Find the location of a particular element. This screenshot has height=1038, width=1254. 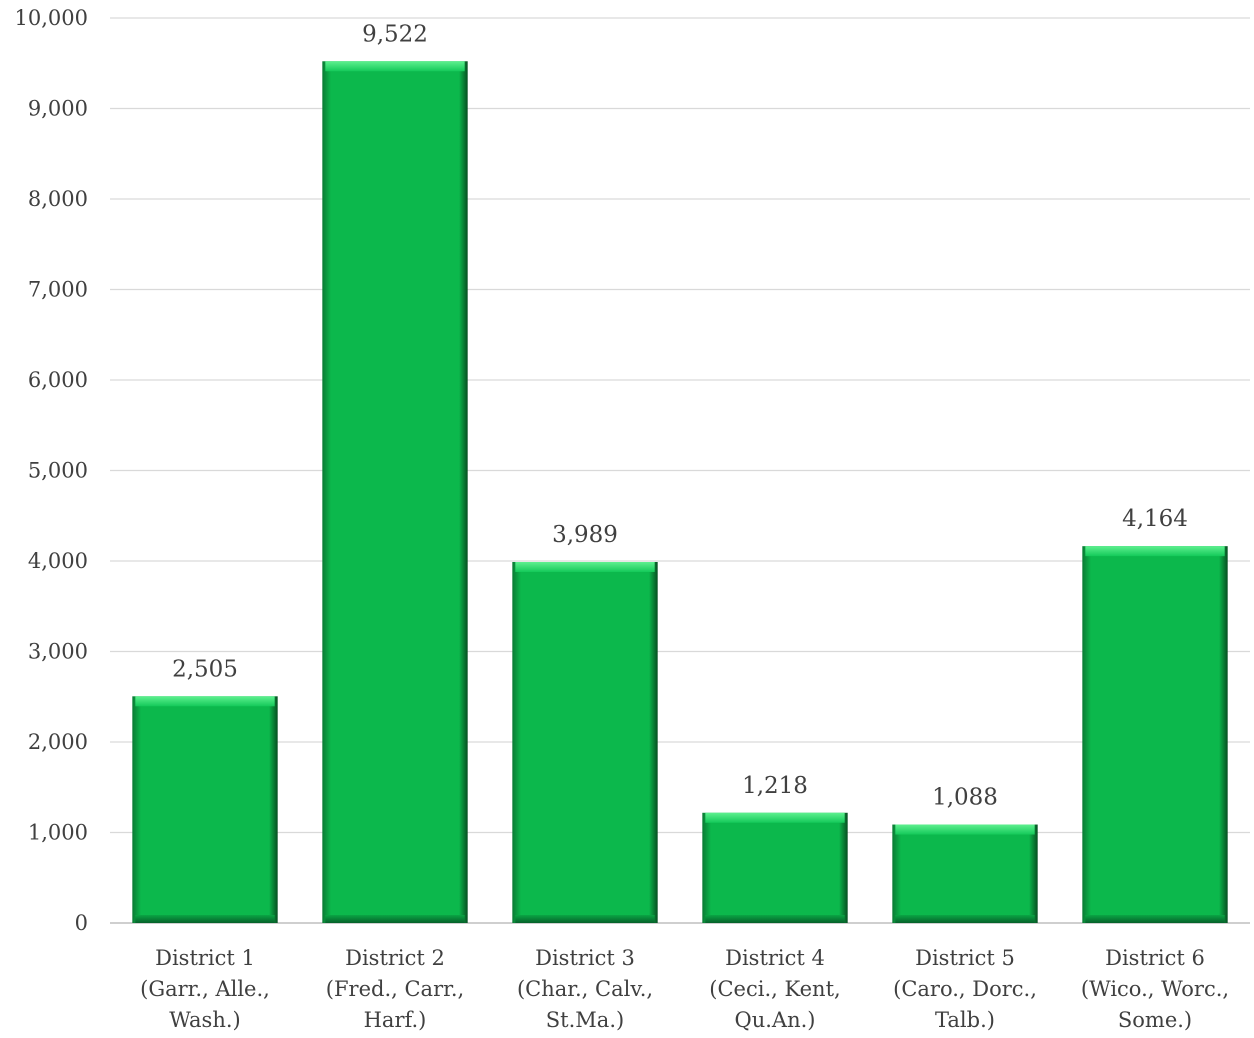

x-category-label: District 3 is located at coordinates (585, 958).